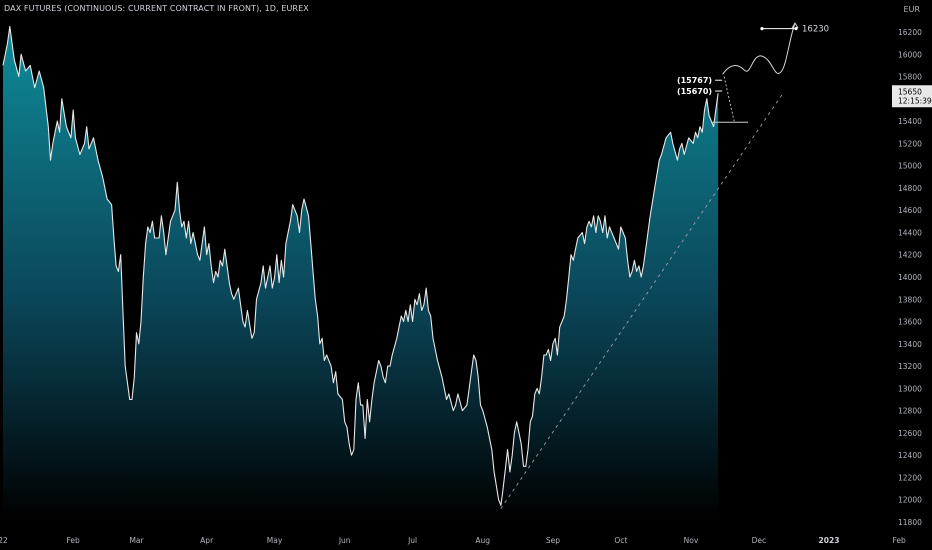 This screenshot has width=932, height=550. I want to click on y-tick-label: 13800, so click(910, 299).